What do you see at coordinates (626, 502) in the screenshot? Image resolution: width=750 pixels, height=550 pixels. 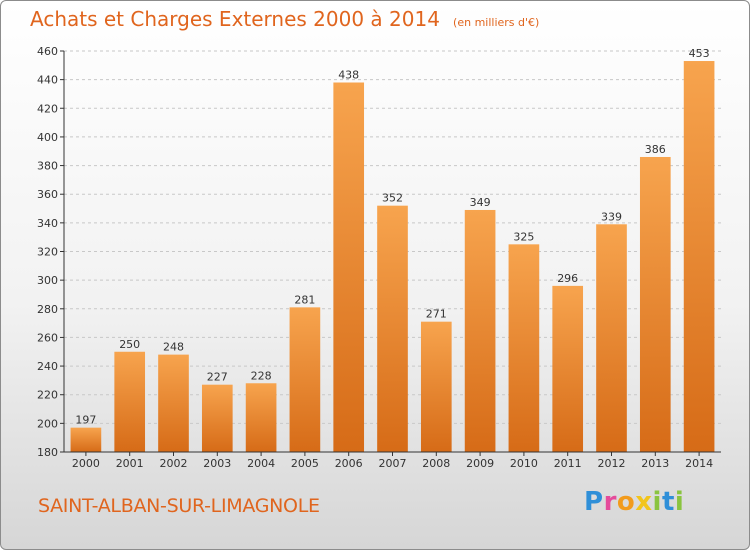 I see `logo-letter: o` at bounding box center [626, 502].